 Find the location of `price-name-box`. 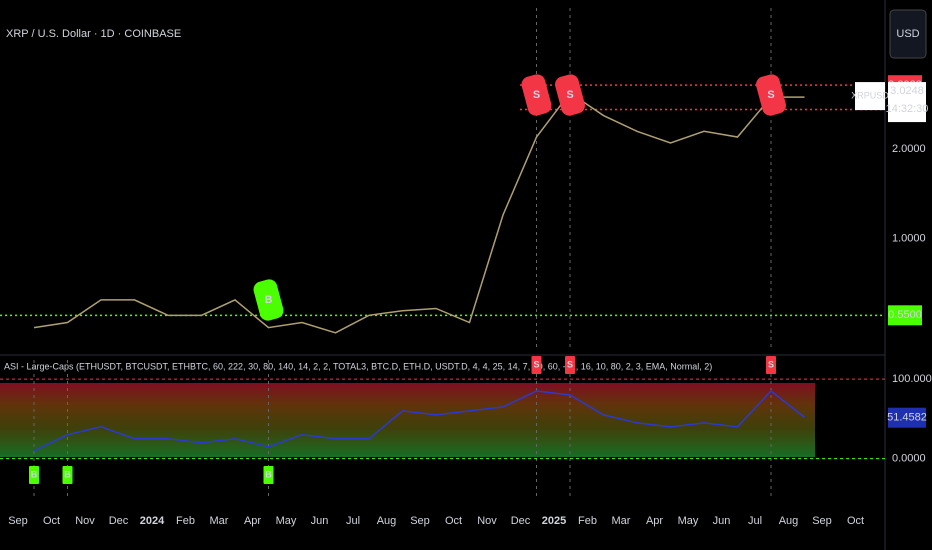

price-name-box is located at coordinates (870, 96).